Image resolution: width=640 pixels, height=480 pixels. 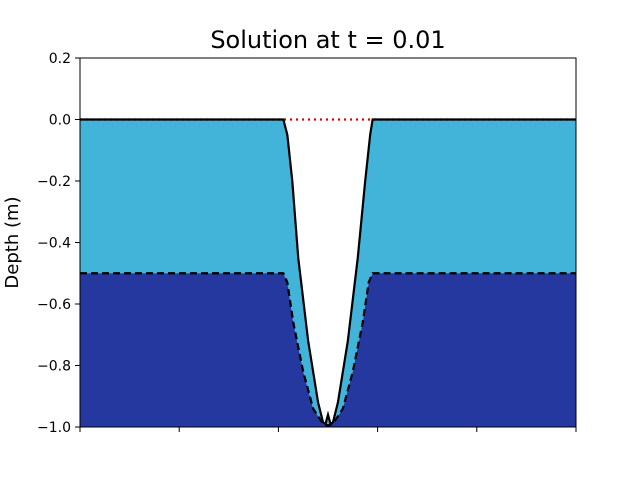 I want to click on chart-title: Solution at t = 0.01, so click(x=327, y=40).